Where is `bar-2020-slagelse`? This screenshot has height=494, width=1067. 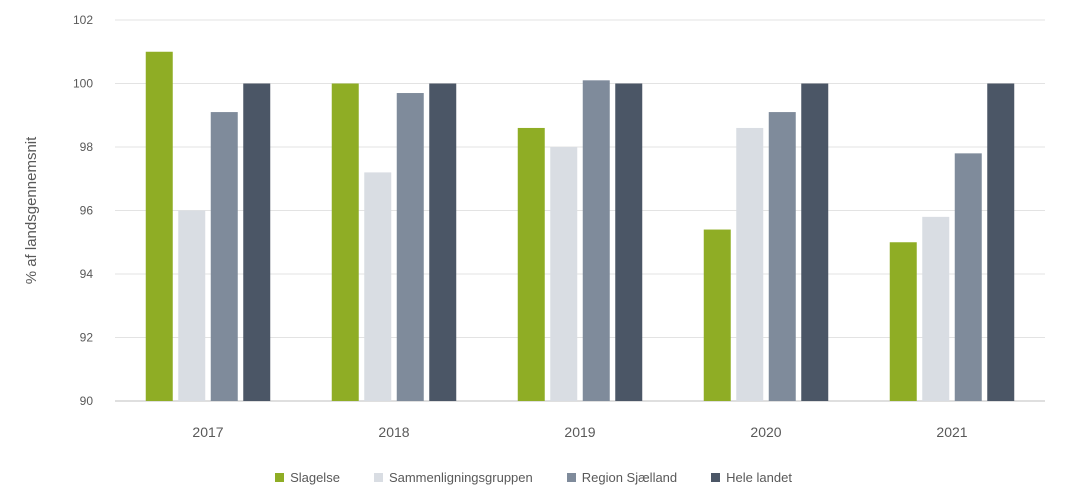 bar-2020-slagelse is located at coordinates (717, 315).